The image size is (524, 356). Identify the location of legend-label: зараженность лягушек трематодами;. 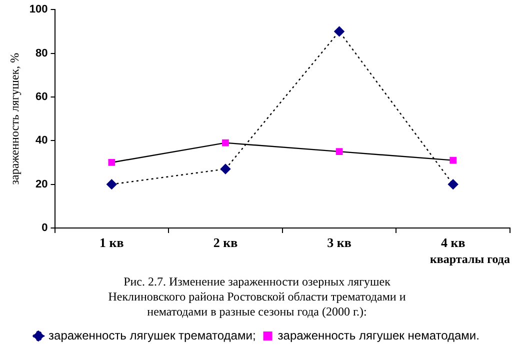
(152, 335).